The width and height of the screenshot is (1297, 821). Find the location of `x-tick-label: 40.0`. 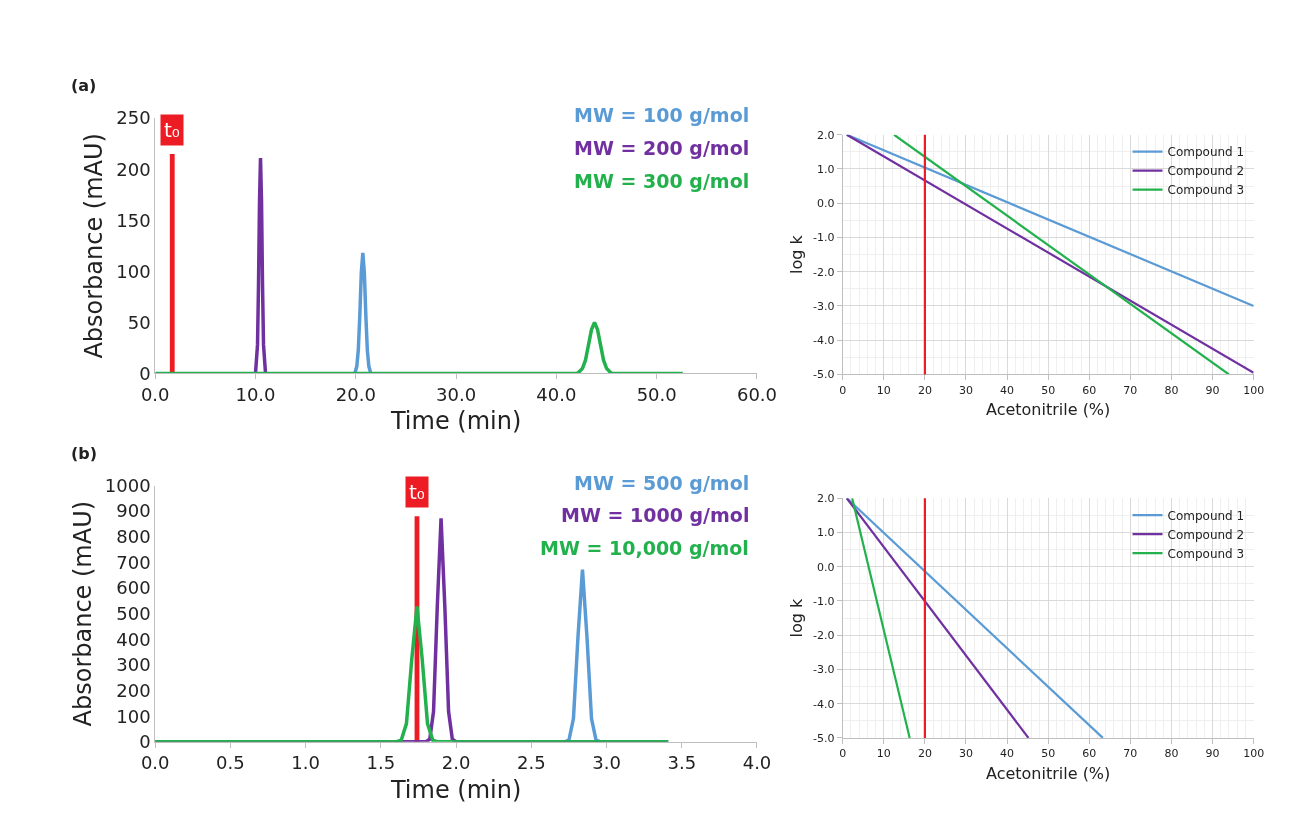

x-tick-label: 40.0 is located at coordinates (556, 395).